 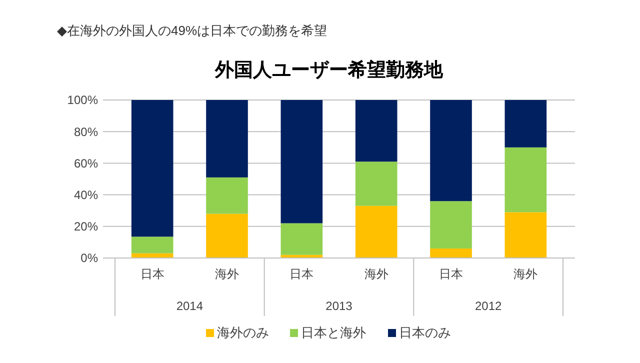 What do you see at coordinates (425, 332) in the screenshot?
I see `legend-label: 日本のみ` at bounding box center [425, 332].